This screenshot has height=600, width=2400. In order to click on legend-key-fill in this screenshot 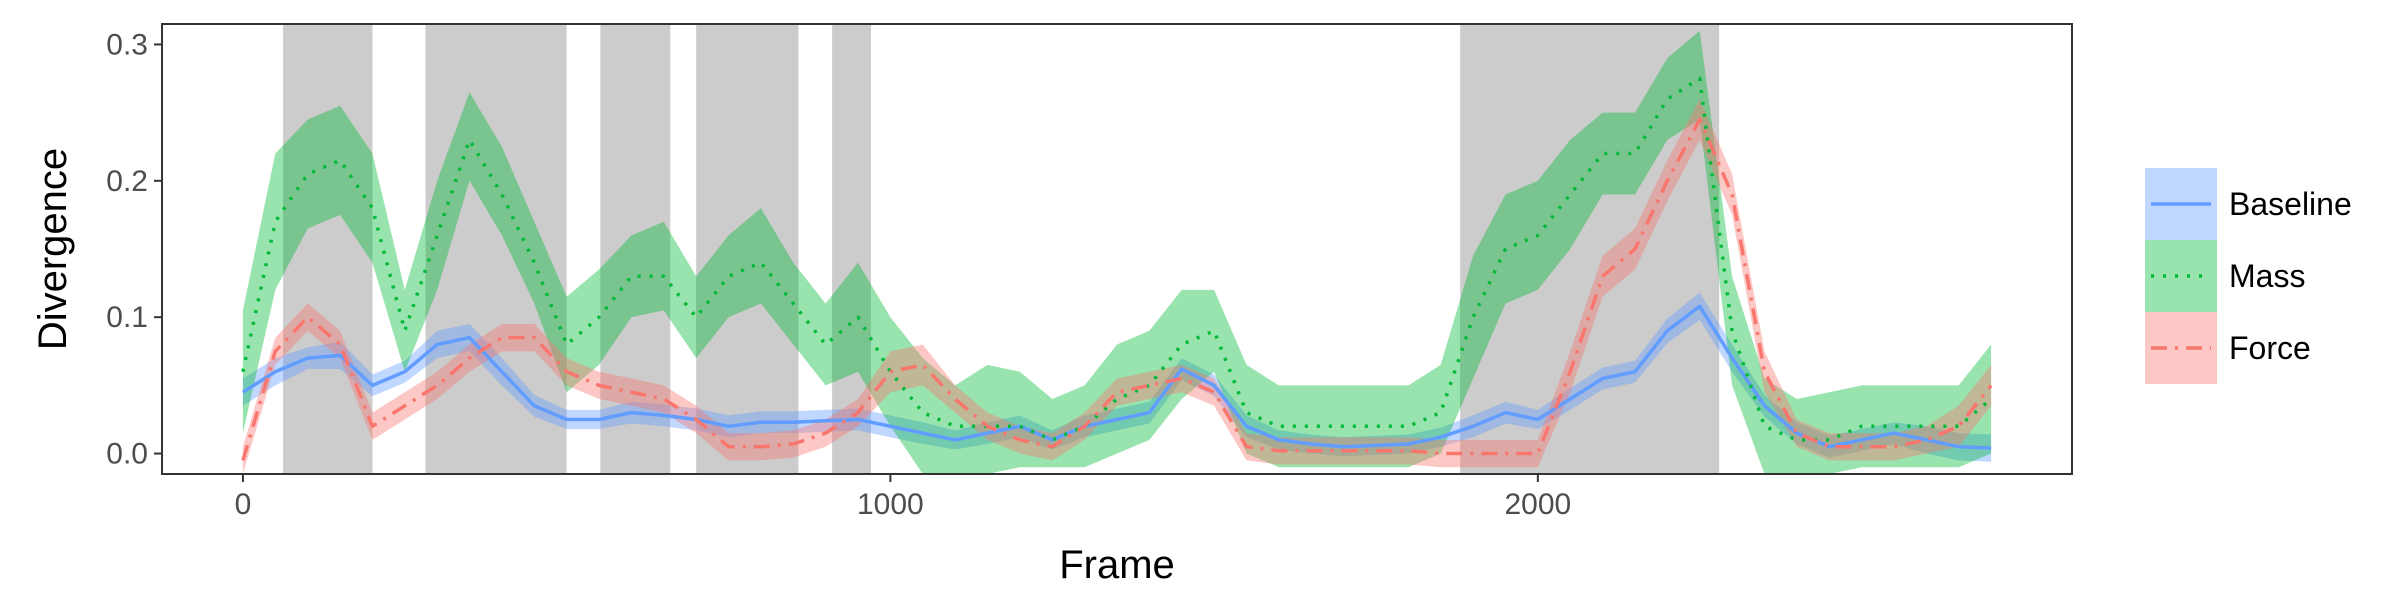, I will do `click(2181, 276)`.